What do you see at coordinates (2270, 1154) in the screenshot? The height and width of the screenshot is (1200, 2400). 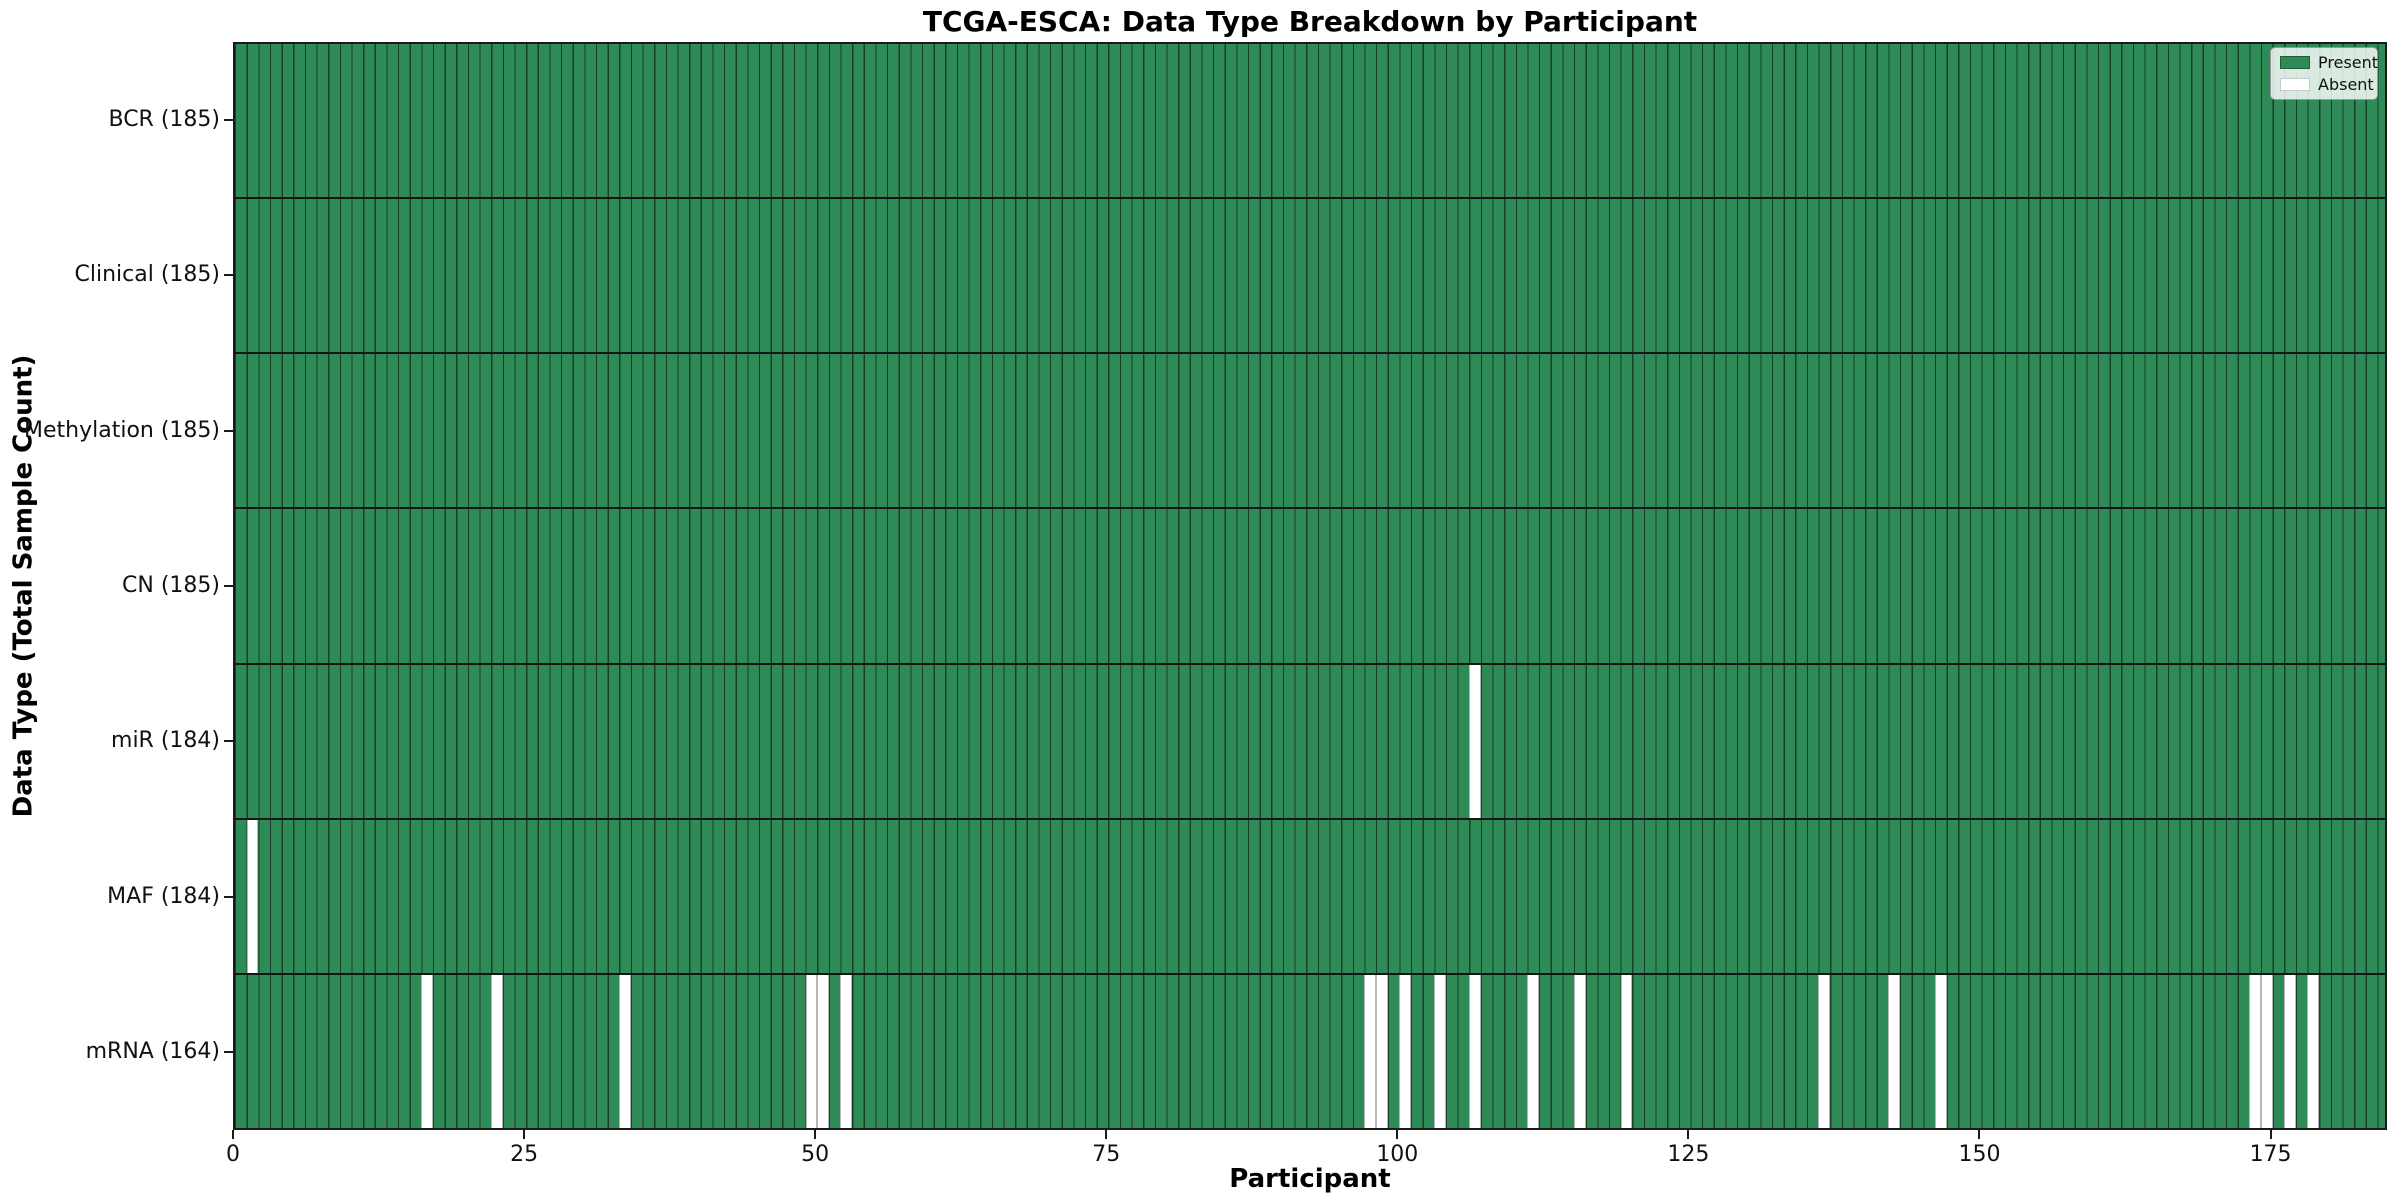 I see `x-tick-label-175: 175` at bounding box center [2270, 1154].